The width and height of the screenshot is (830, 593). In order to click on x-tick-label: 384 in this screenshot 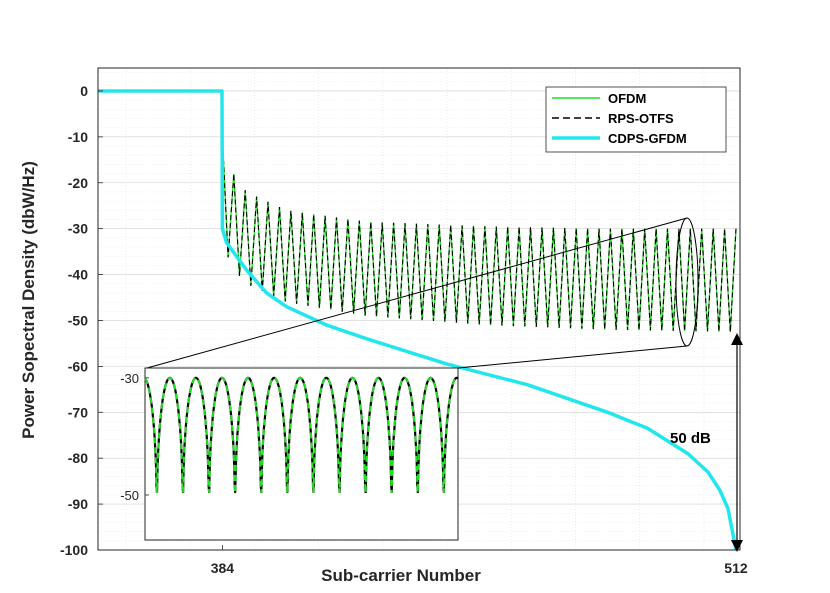, I will do `click(223, 568)`.